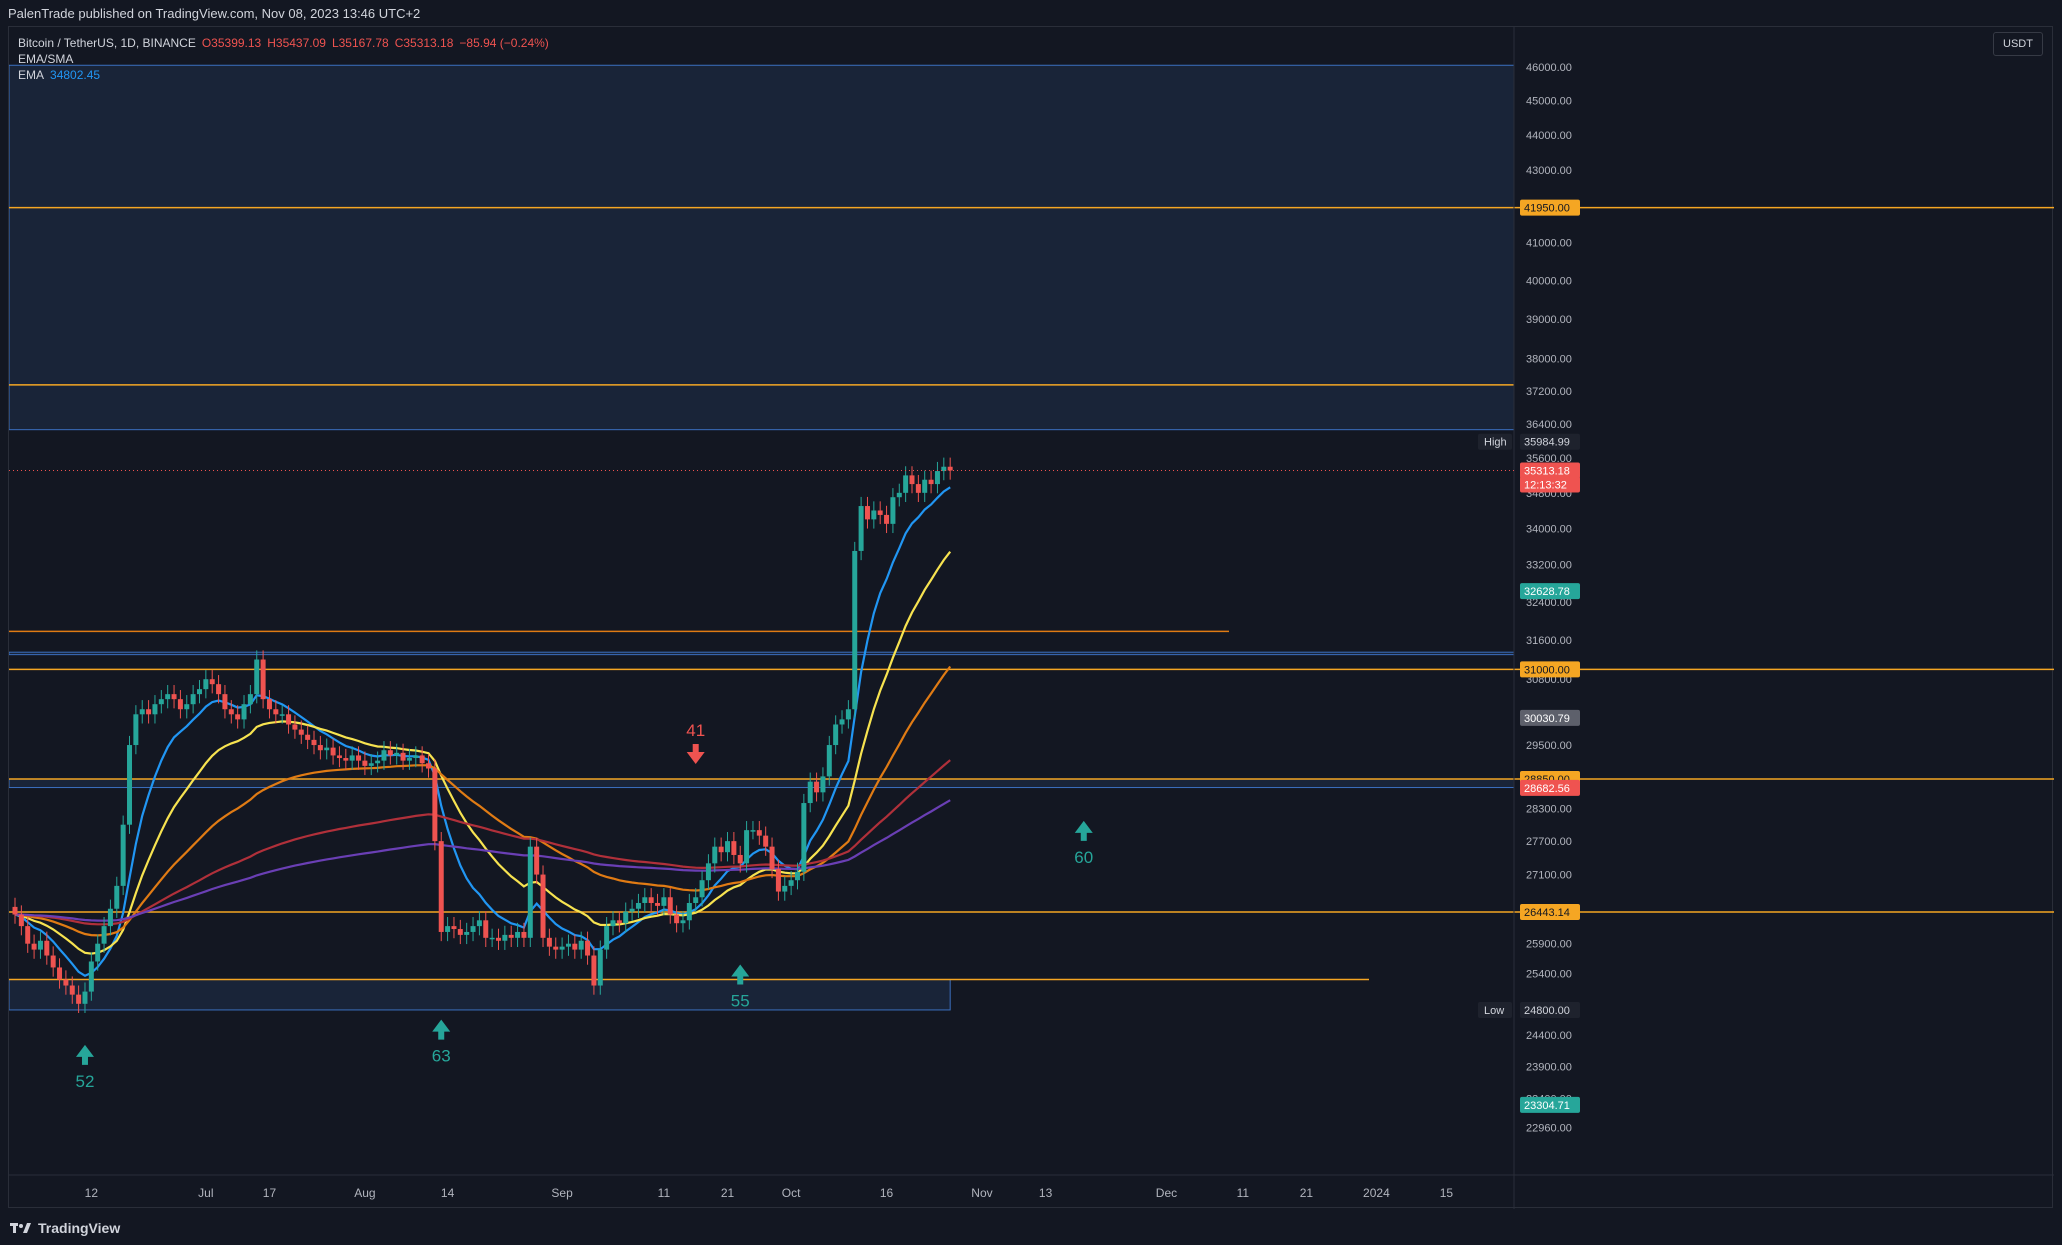 This screenshot has height=1245, width=2062. I want to click on legend-ema-sma-row: EMA/SMA, so click(283, 59).